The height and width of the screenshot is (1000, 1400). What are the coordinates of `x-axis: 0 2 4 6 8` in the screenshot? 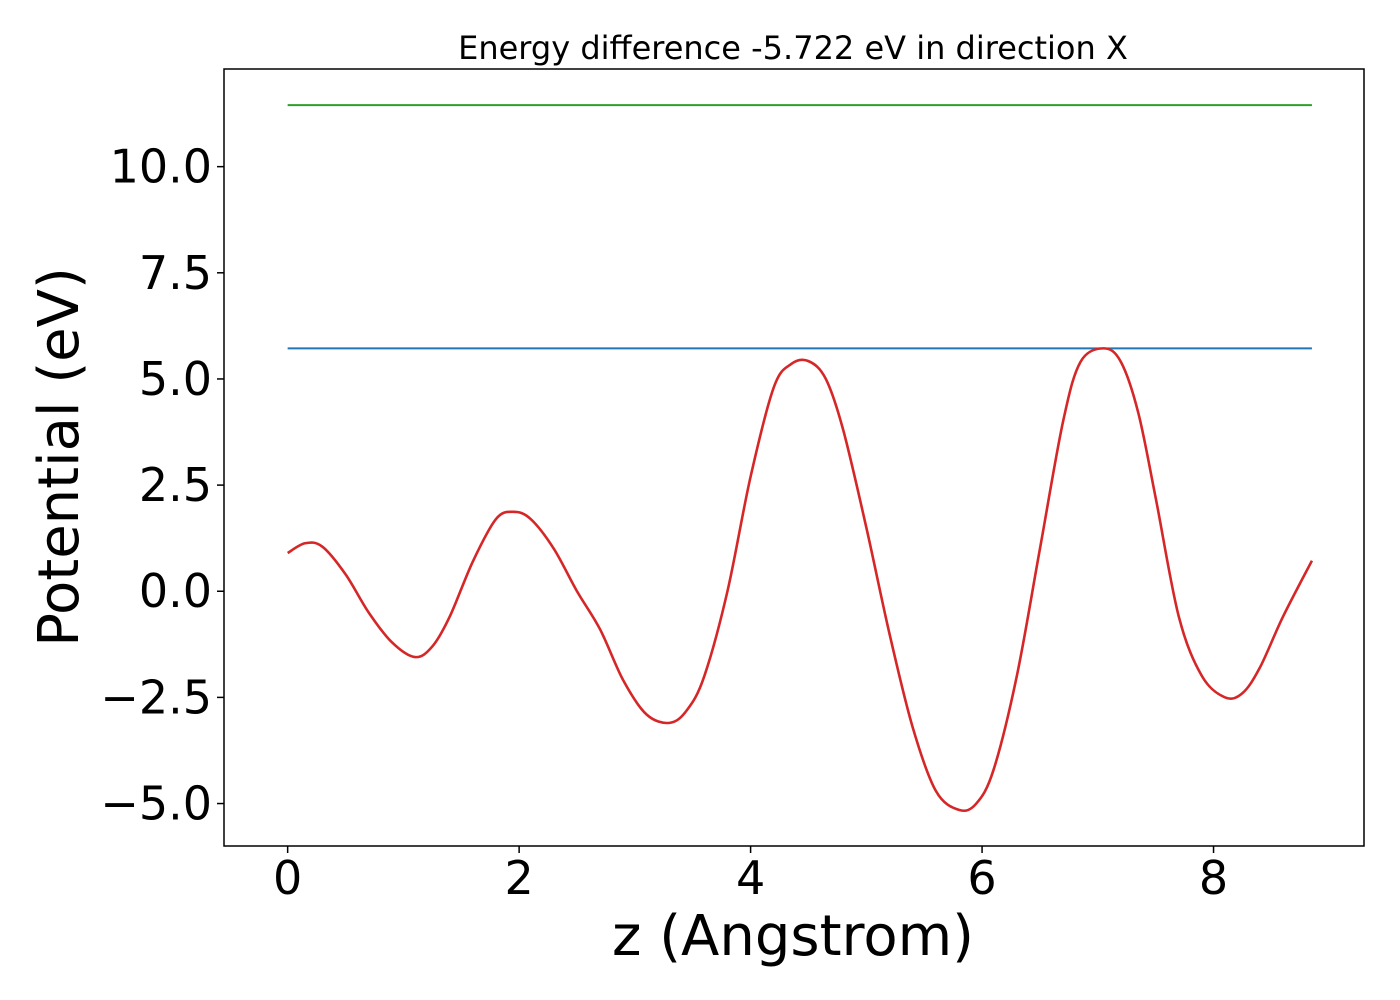 It's located at (750, 875).